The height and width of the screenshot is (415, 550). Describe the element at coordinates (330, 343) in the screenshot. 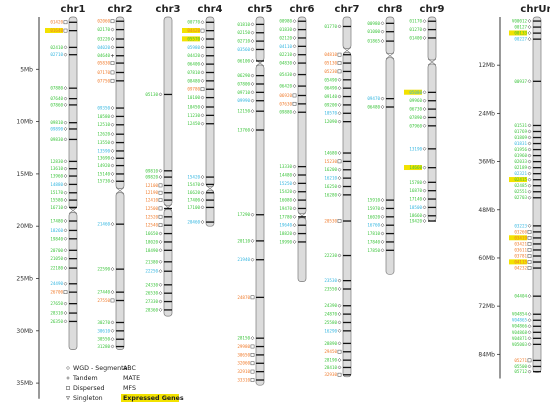

I see `gene-label: 28890` at that location.